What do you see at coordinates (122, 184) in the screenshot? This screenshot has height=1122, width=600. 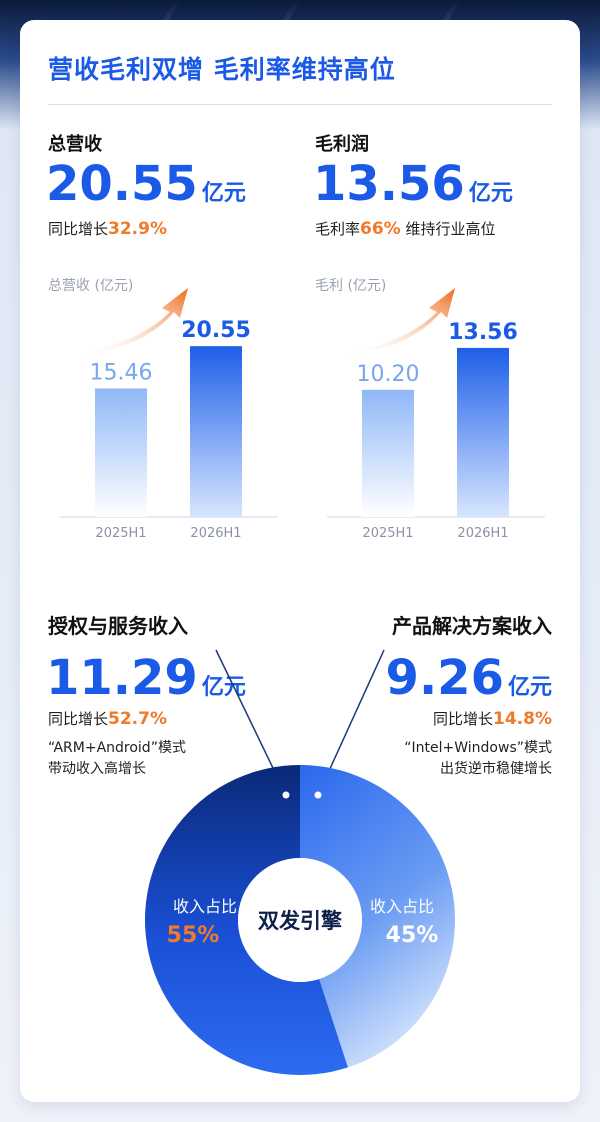 I see `revenue-value: 20.55` at bounding box center [122, 184].